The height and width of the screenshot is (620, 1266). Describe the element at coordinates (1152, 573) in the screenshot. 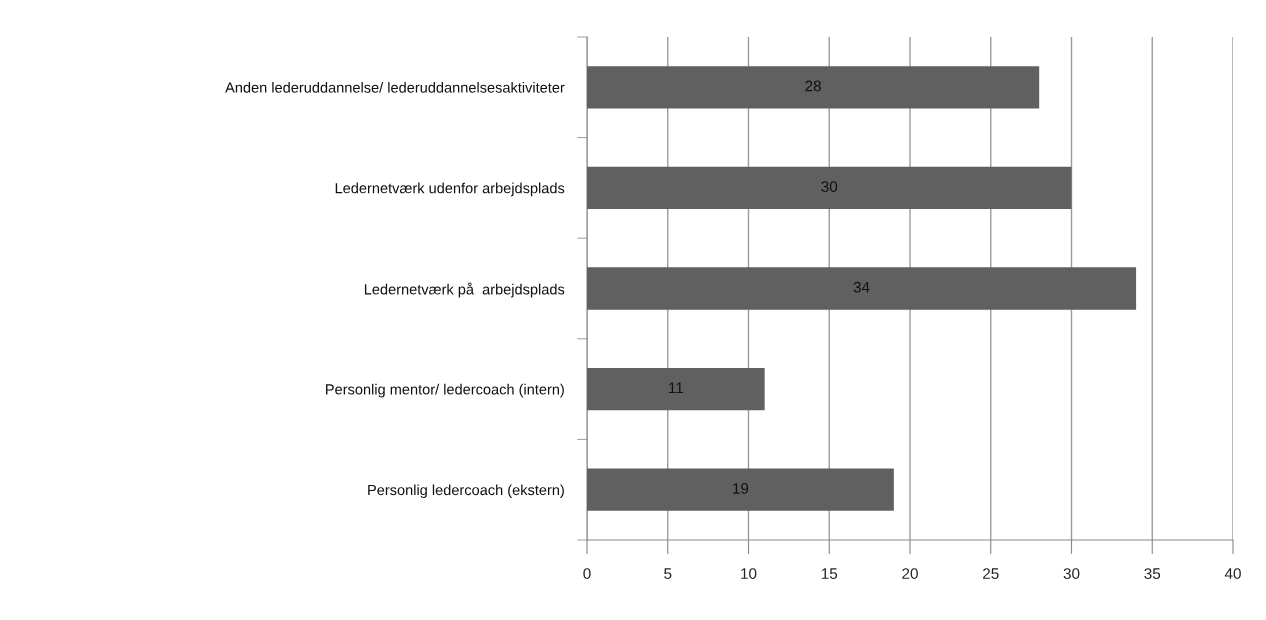

I see `x-tick-label: 35` at that location.